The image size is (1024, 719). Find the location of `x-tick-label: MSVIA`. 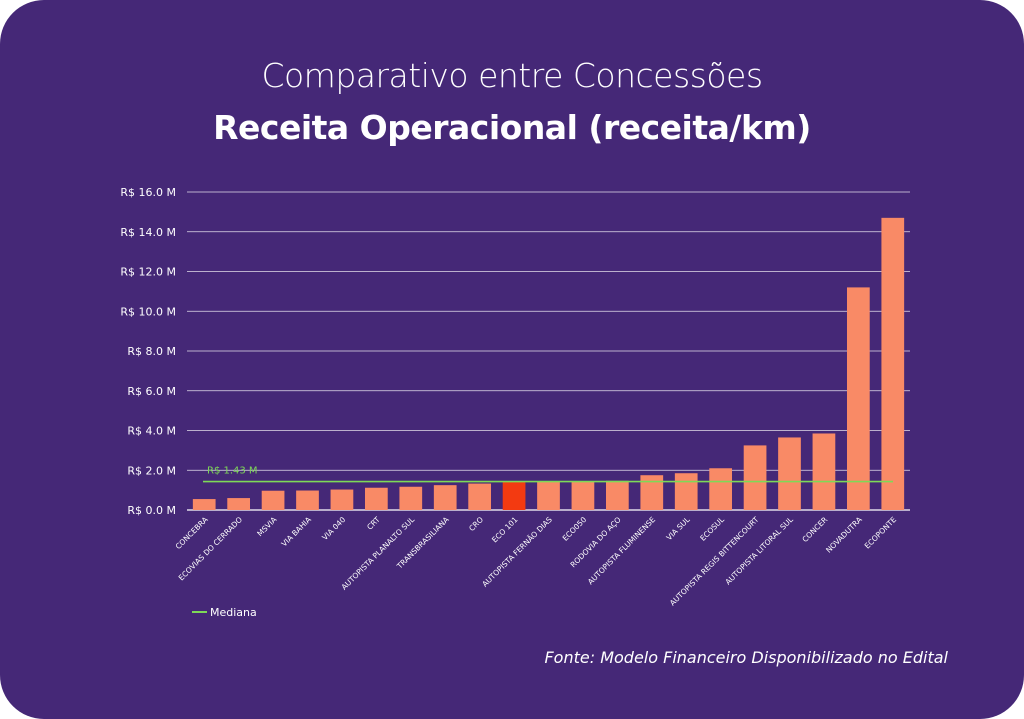

x-tick-label: MSVIA is located at coordinates (267, 526).